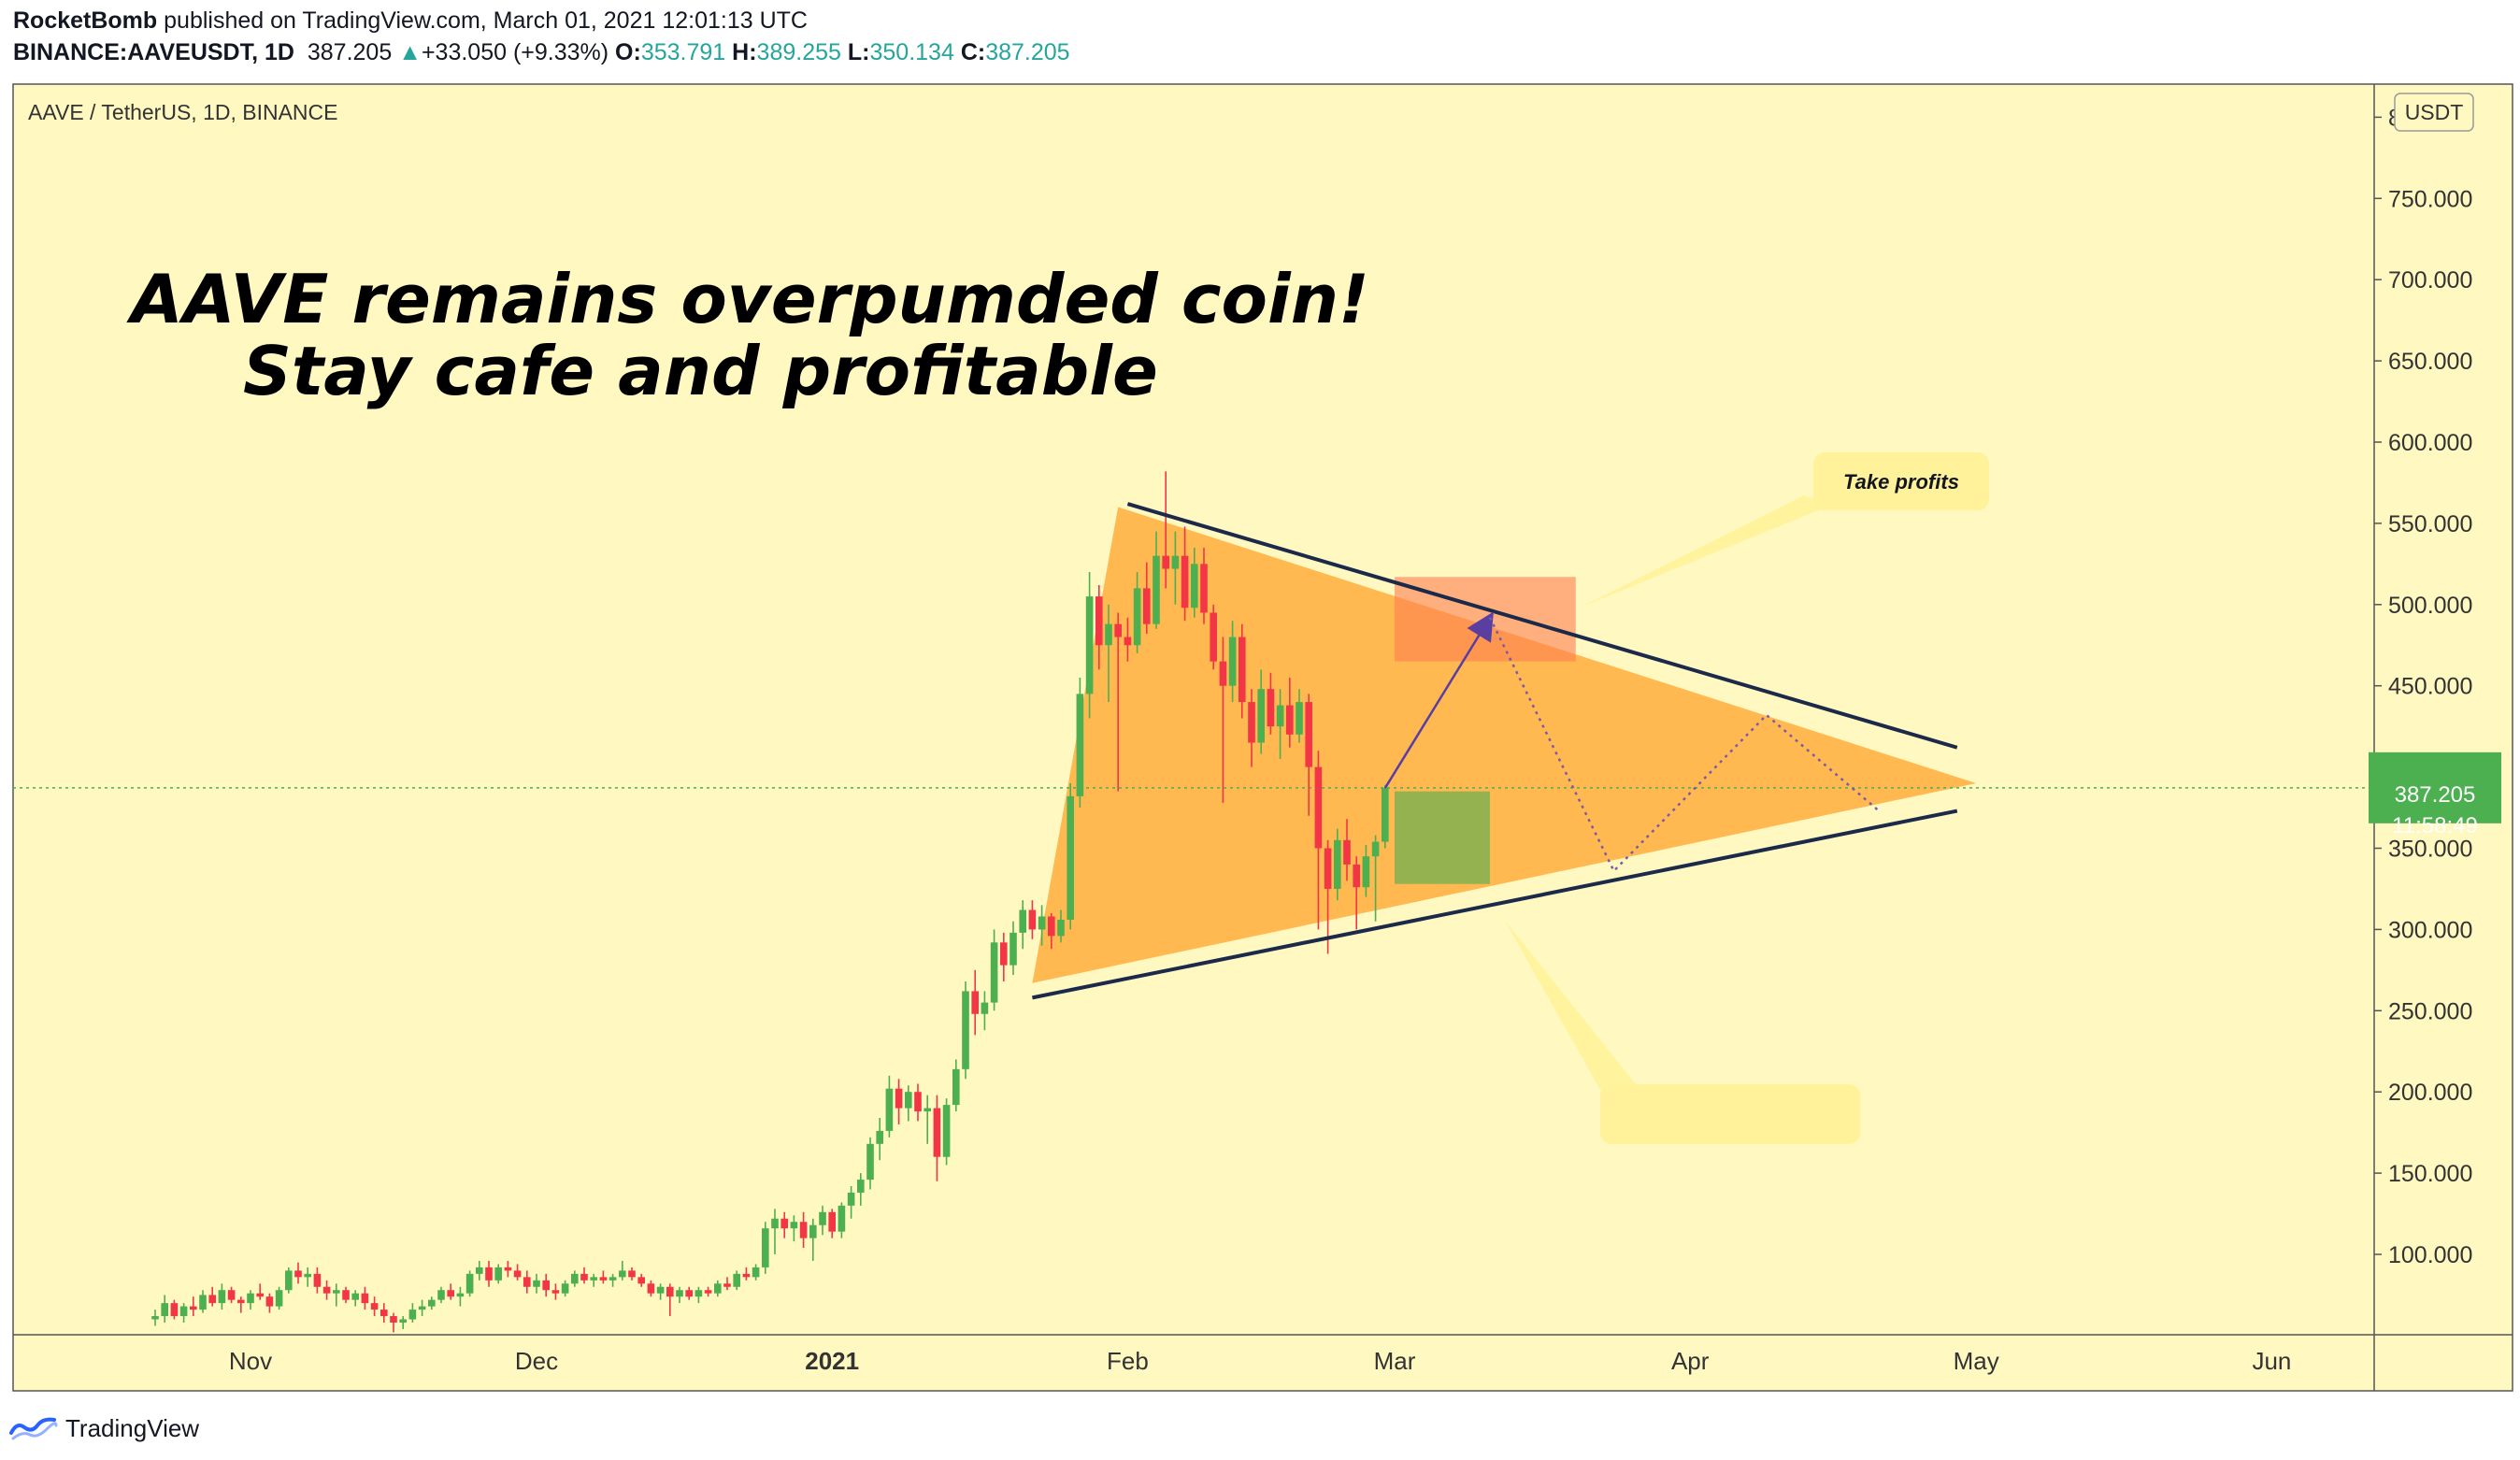  What do you see at coordinates (1730, 1114) in the screenshot?
I see `buying-callout` at bounding box center [1730, 1114].